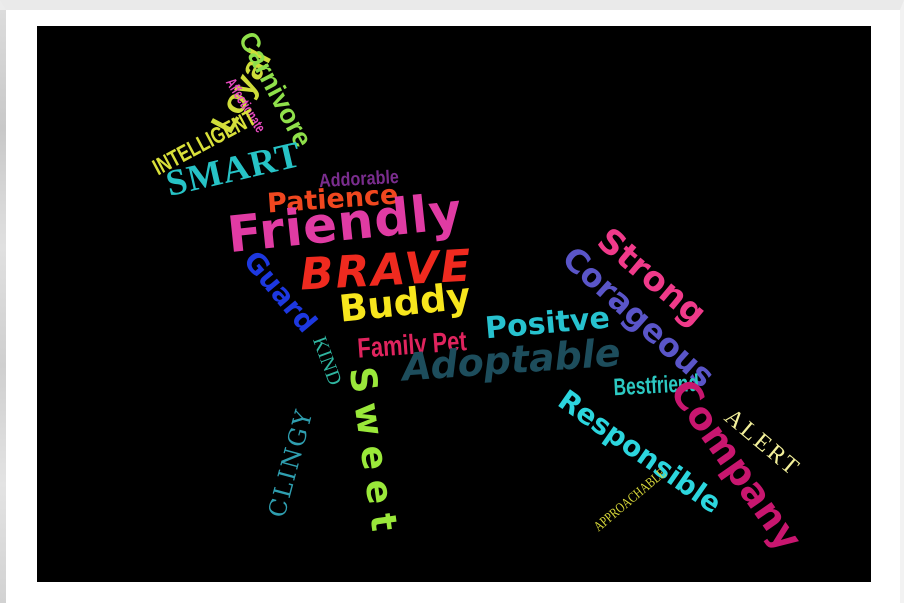 The width and height of the screenshot is (904, 603). Describe the element at coordinates (327, 361) in the screenshot. I see `word-kind: KIND` at that location.